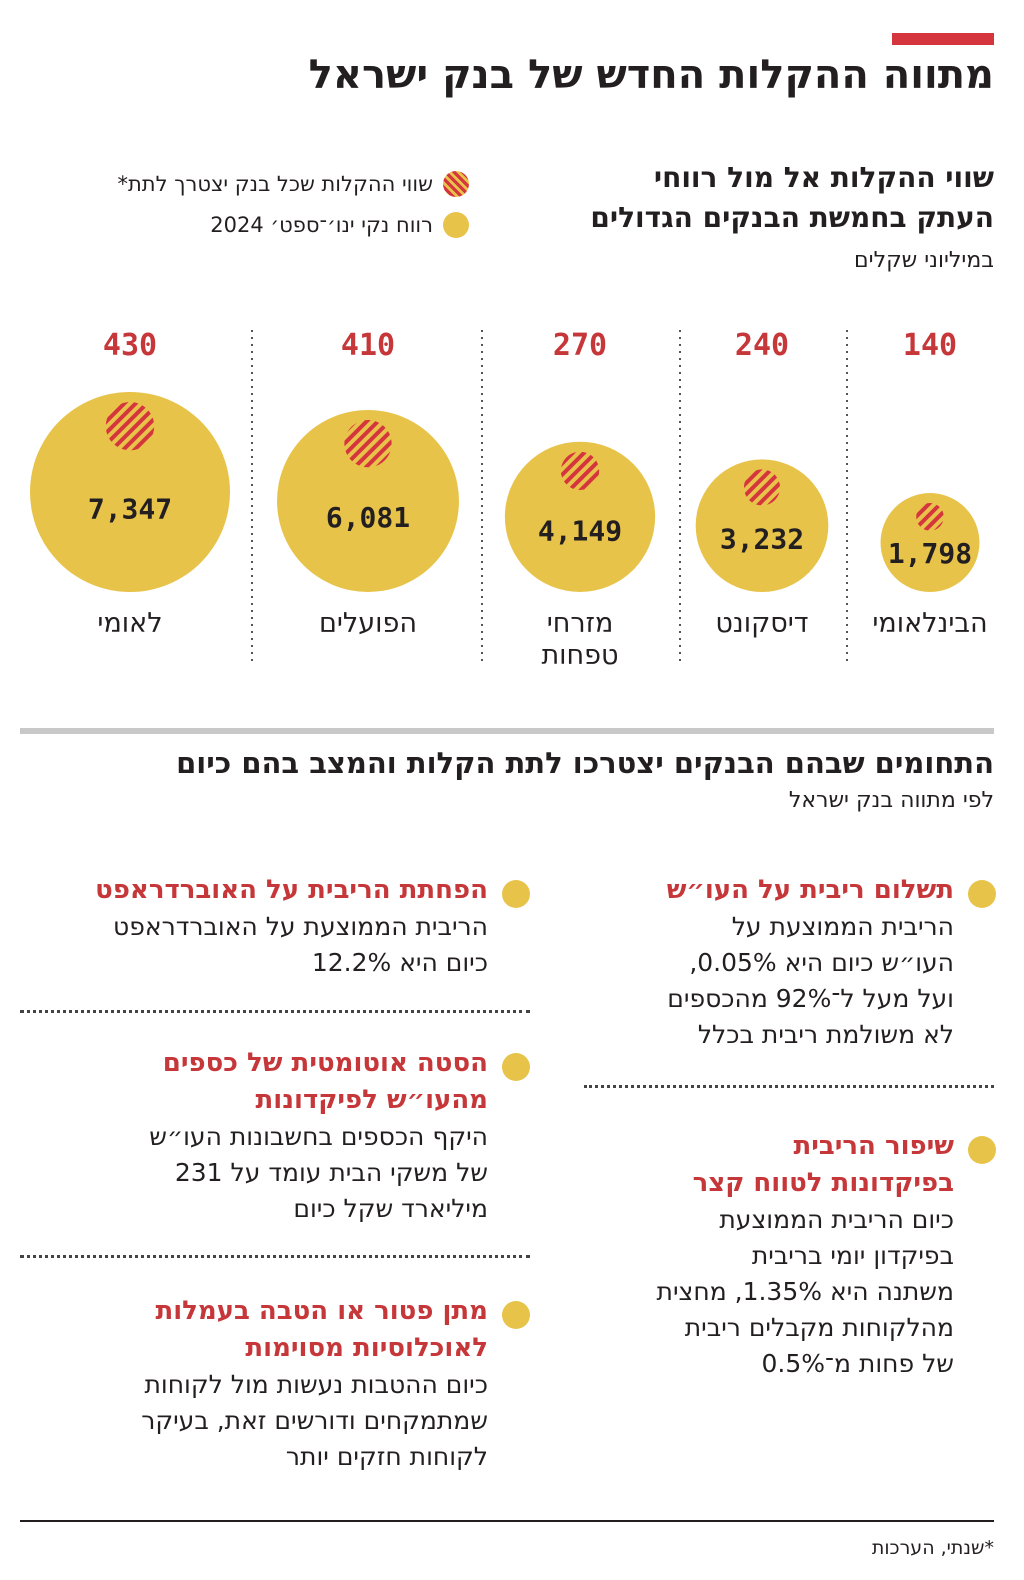 The image size is (1024, 1580). Describe the element at coordinates (366, 1348) in the screenshot. I see `item-title: לאוכלוסיות מסוימות` at that location.